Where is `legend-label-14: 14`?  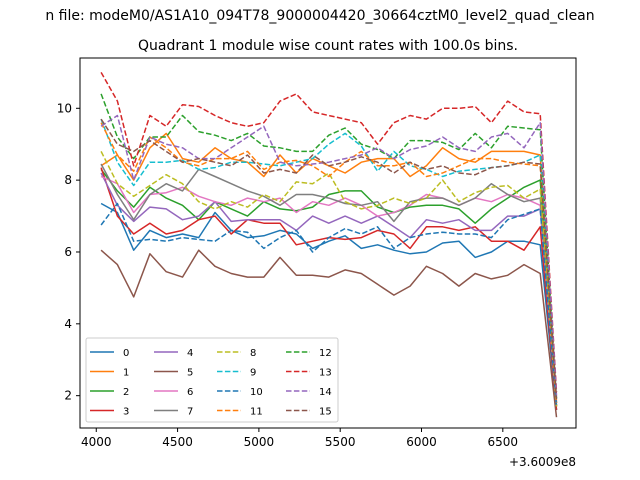
legend-label-14: 14 is located at coordinates (325, 392).